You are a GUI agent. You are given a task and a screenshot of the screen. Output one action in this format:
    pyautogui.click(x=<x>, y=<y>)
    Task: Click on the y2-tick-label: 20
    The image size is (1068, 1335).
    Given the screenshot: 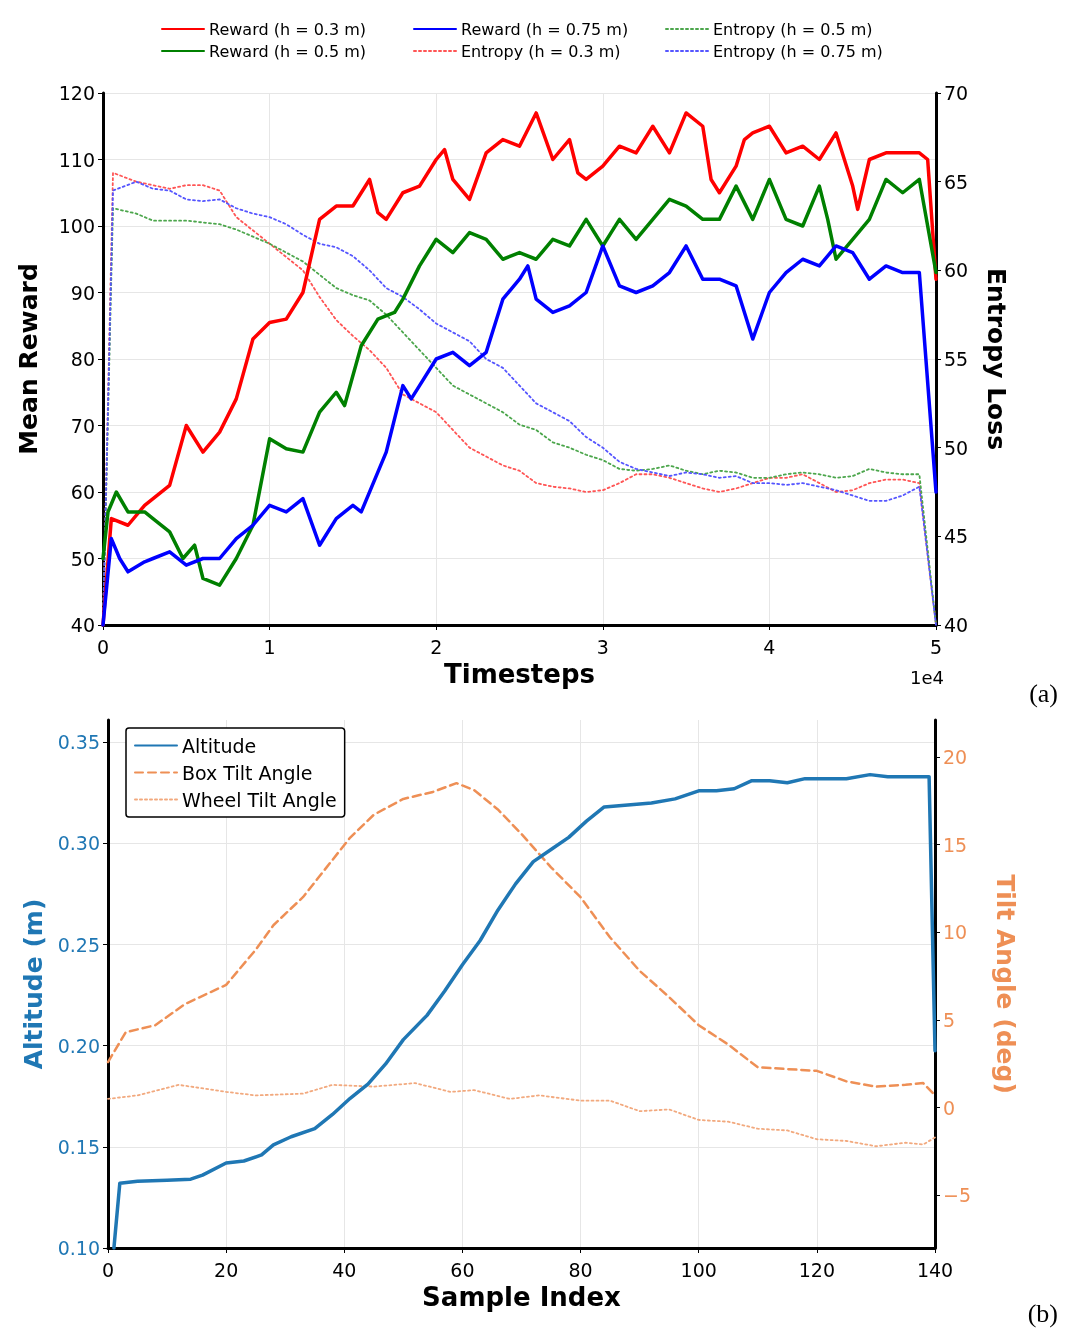 What is the action you would take?
    pyautogui.click(x=955, y=756)
    